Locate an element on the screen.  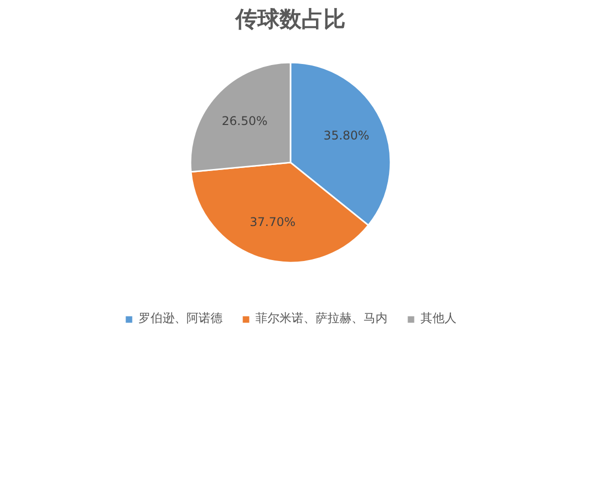
legend-label: 其他人 is located at coordinates (438, 318).